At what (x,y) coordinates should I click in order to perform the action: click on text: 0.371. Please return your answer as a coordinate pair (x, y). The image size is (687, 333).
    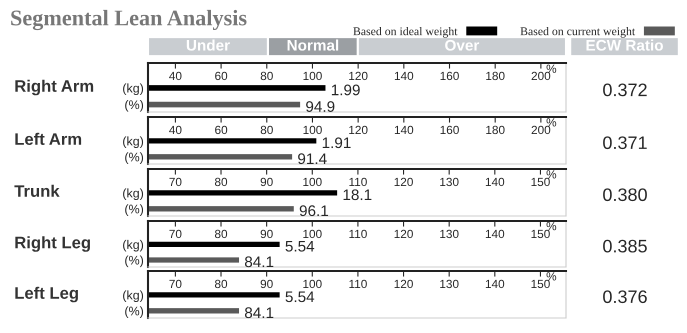
    Looking at the image, I should click on (625, 143).